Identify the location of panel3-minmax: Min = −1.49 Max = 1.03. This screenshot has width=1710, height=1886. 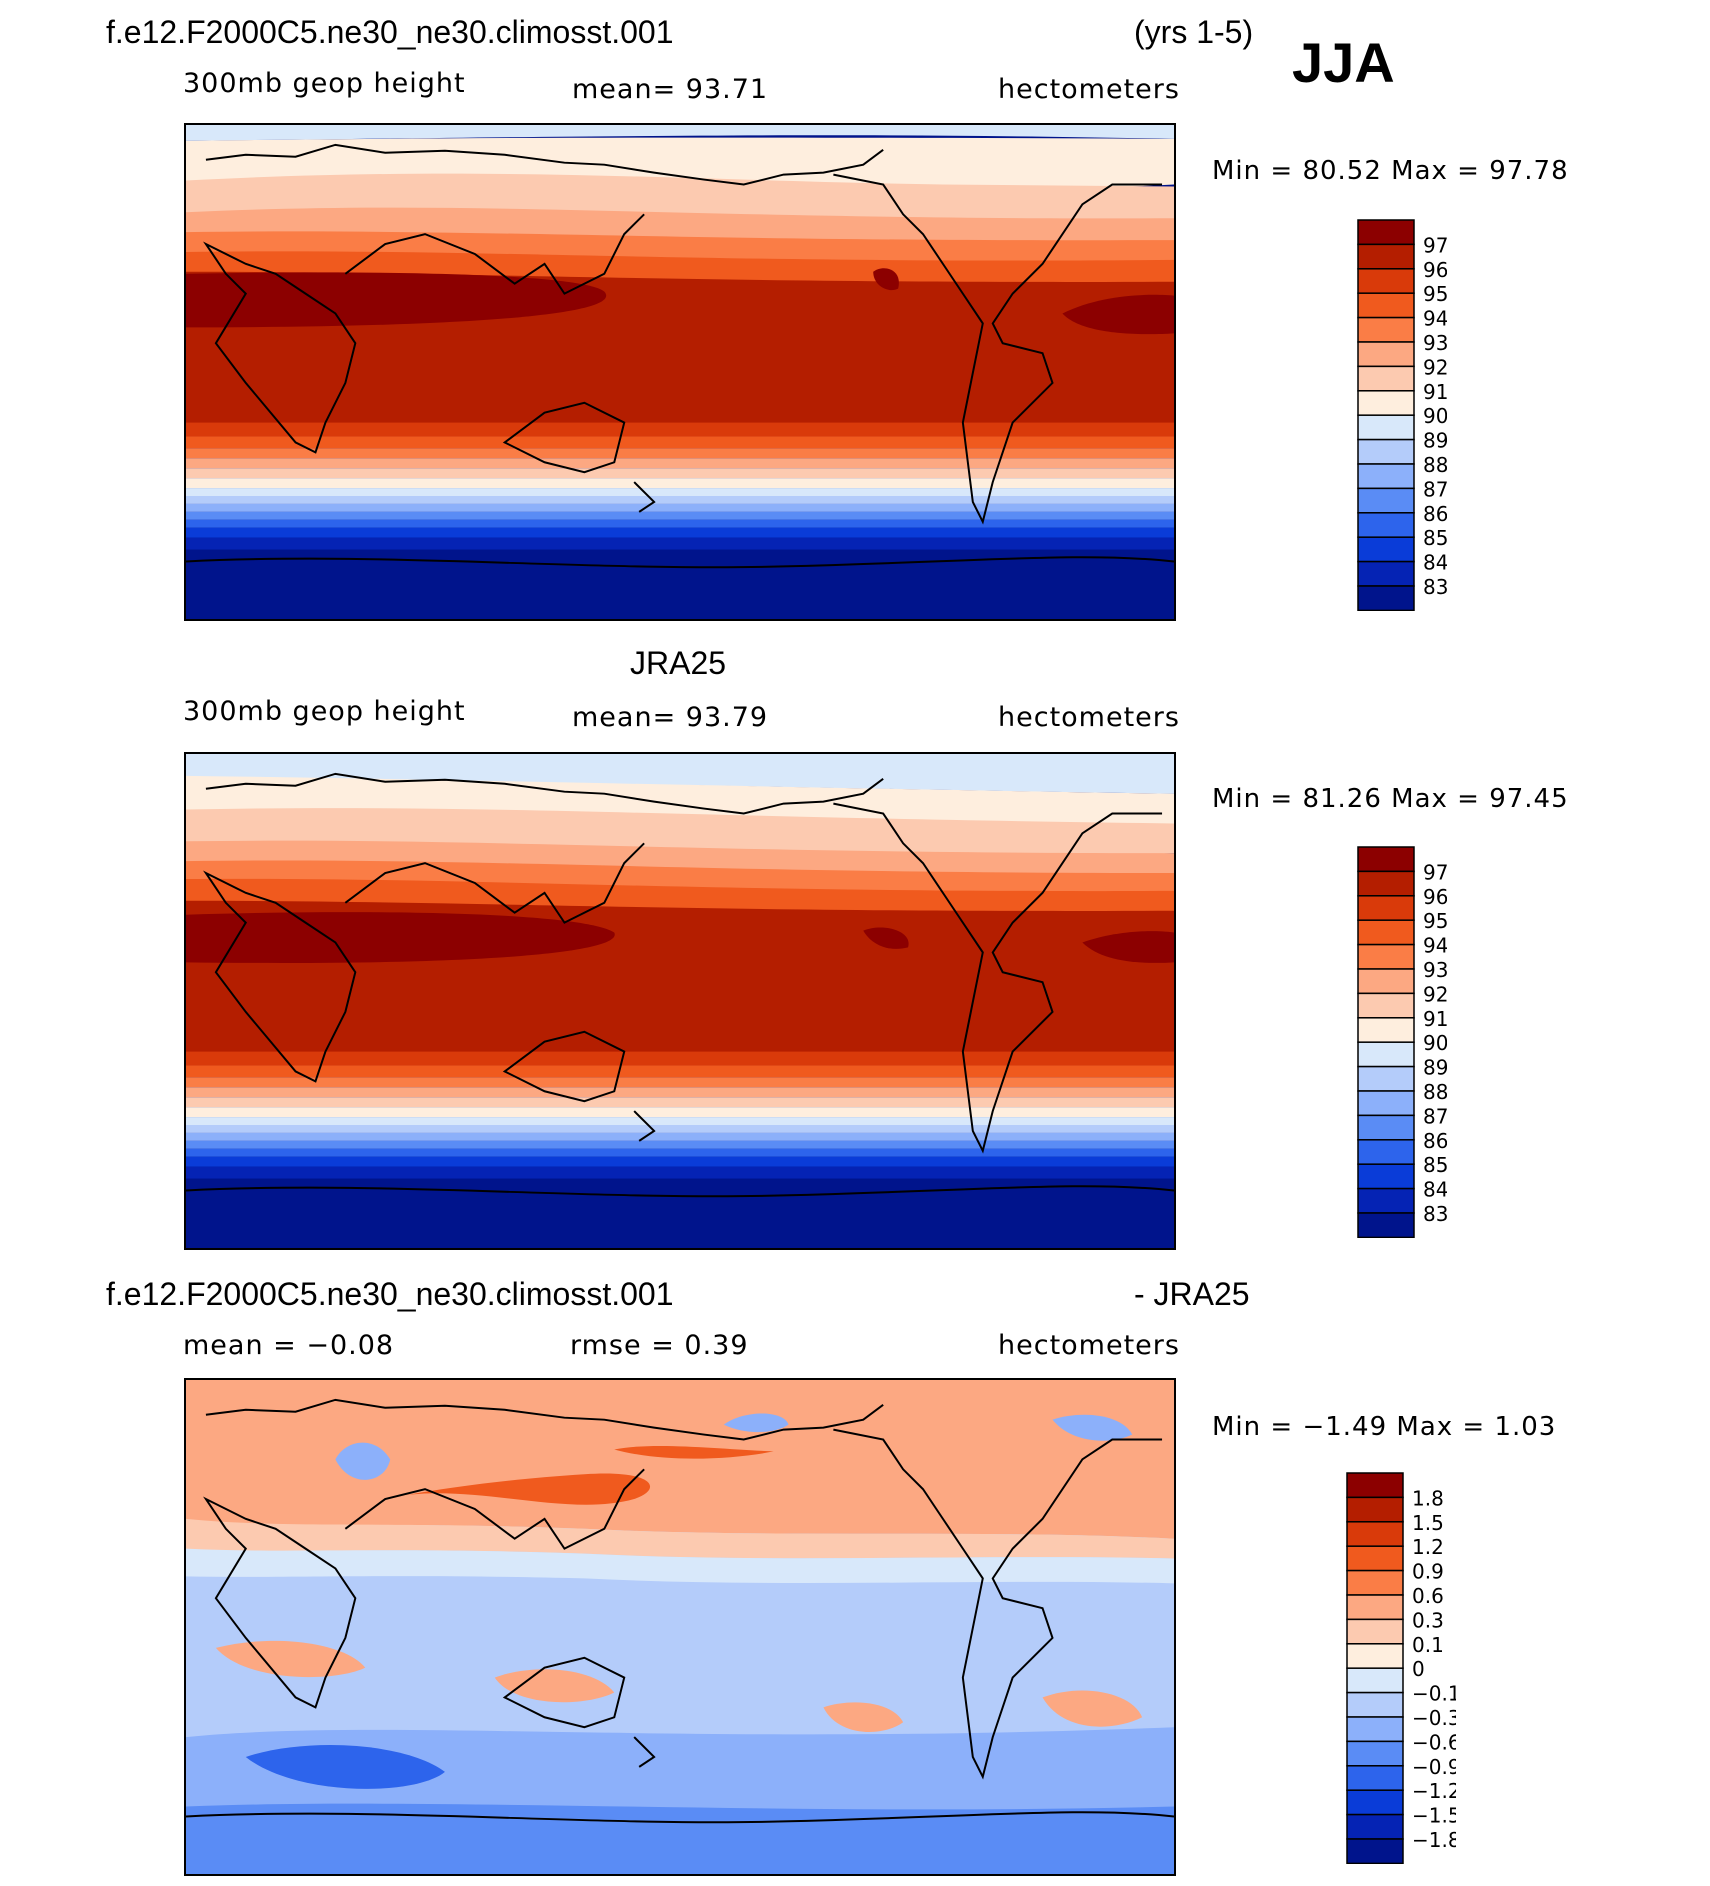
(1384, 1427).